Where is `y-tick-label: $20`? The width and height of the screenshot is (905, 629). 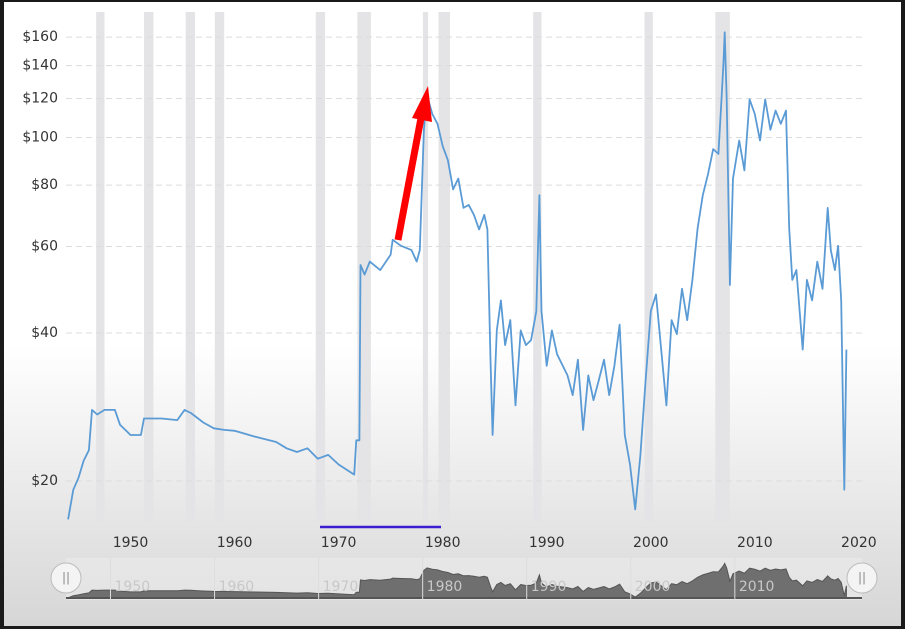
y-tick-label: $20 is located at coordinates (44, 481).